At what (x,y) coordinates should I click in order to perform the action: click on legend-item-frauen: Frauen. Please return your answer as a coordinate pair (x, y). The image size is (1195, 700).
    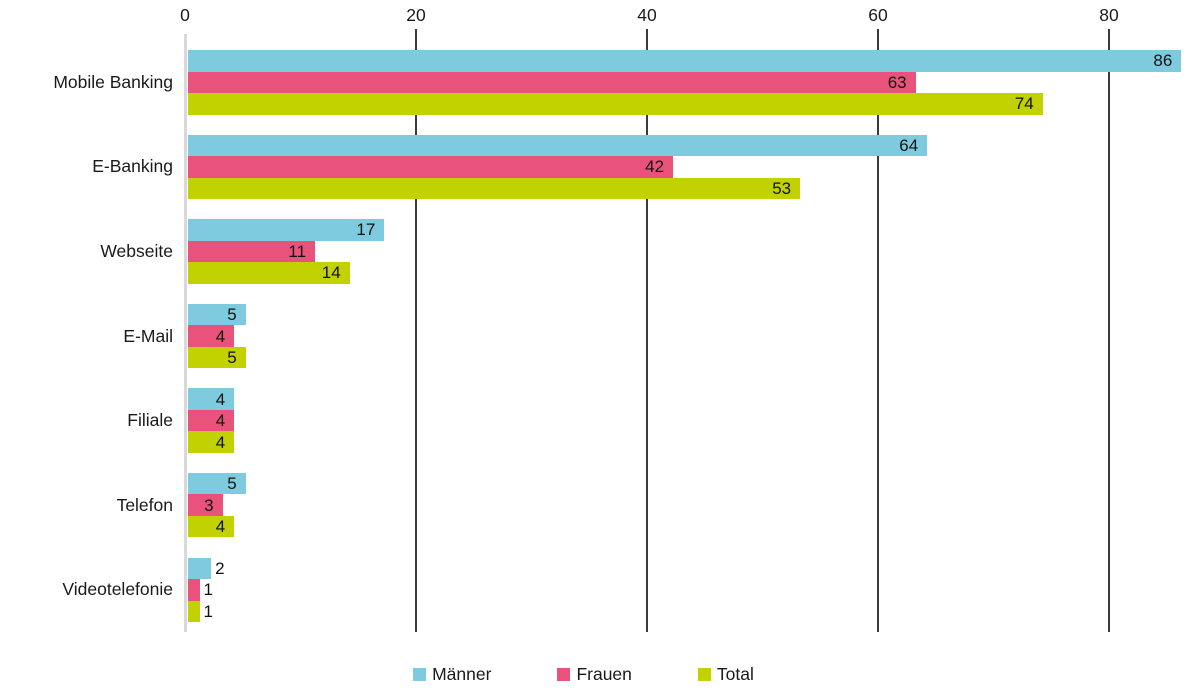
    Looking at the image, I should click on (594, 674).